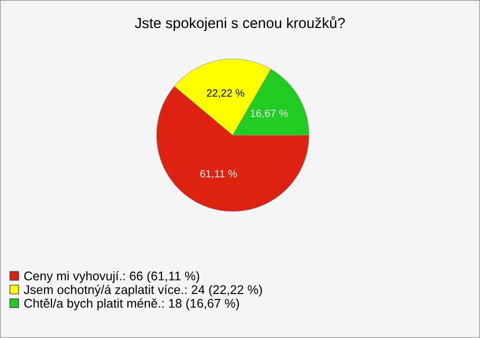  I want to click on chart-title: Jste spokojeni s cenou kroužků?, so click(239, 24).